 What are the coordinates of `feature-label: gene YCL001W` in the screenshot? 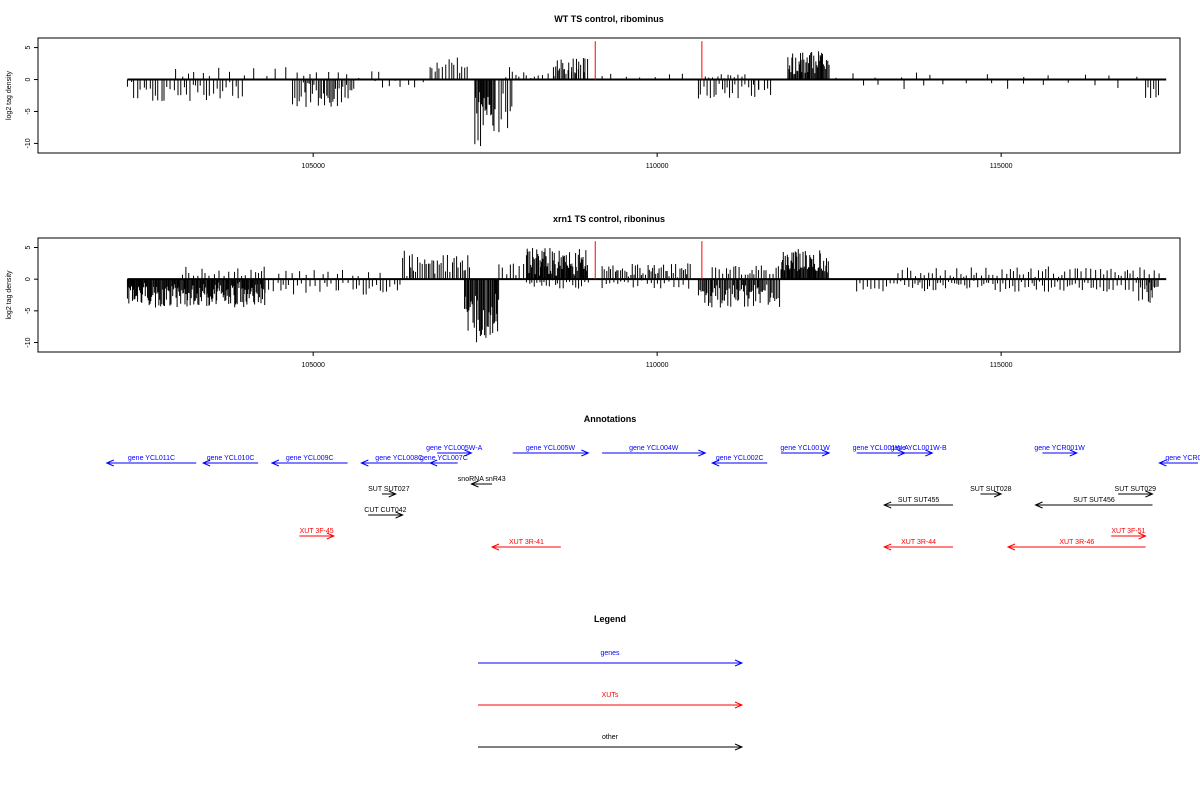 It's located at (805, 448).